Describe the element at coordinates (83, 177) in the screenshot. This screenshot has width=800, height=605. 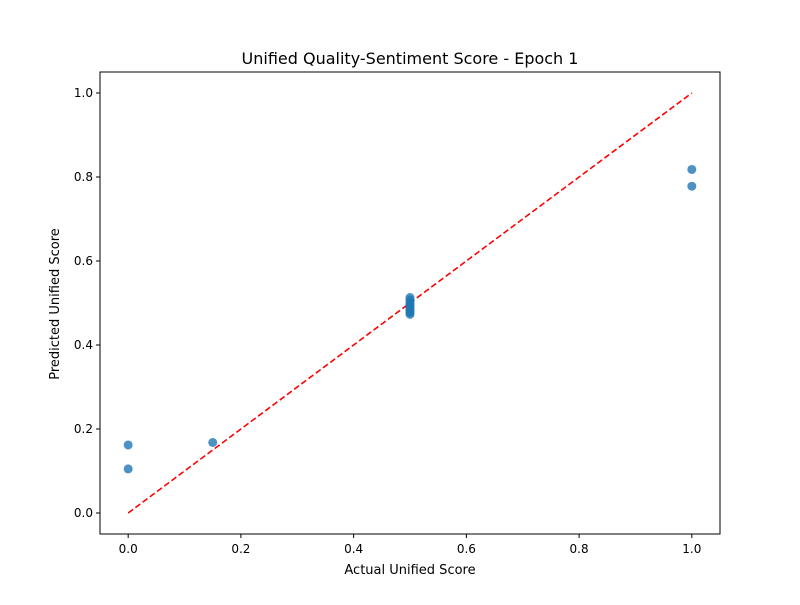
I see `y-tick-label: 0.8` at that location.